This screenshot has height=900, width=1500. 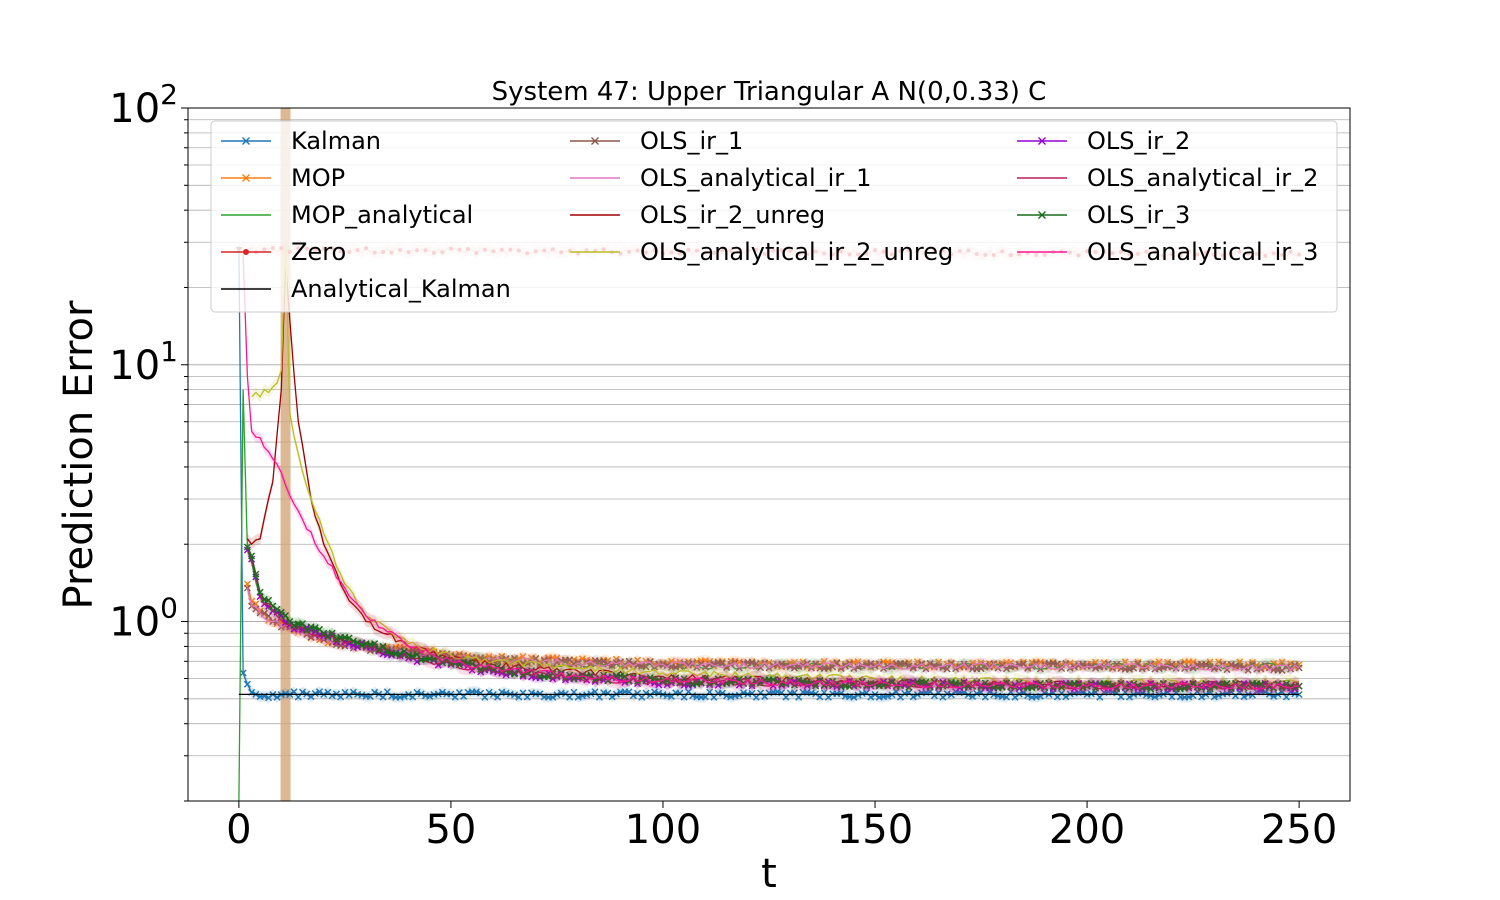 I want to click on x-tick-label: 50, so click(x=450, y=830).